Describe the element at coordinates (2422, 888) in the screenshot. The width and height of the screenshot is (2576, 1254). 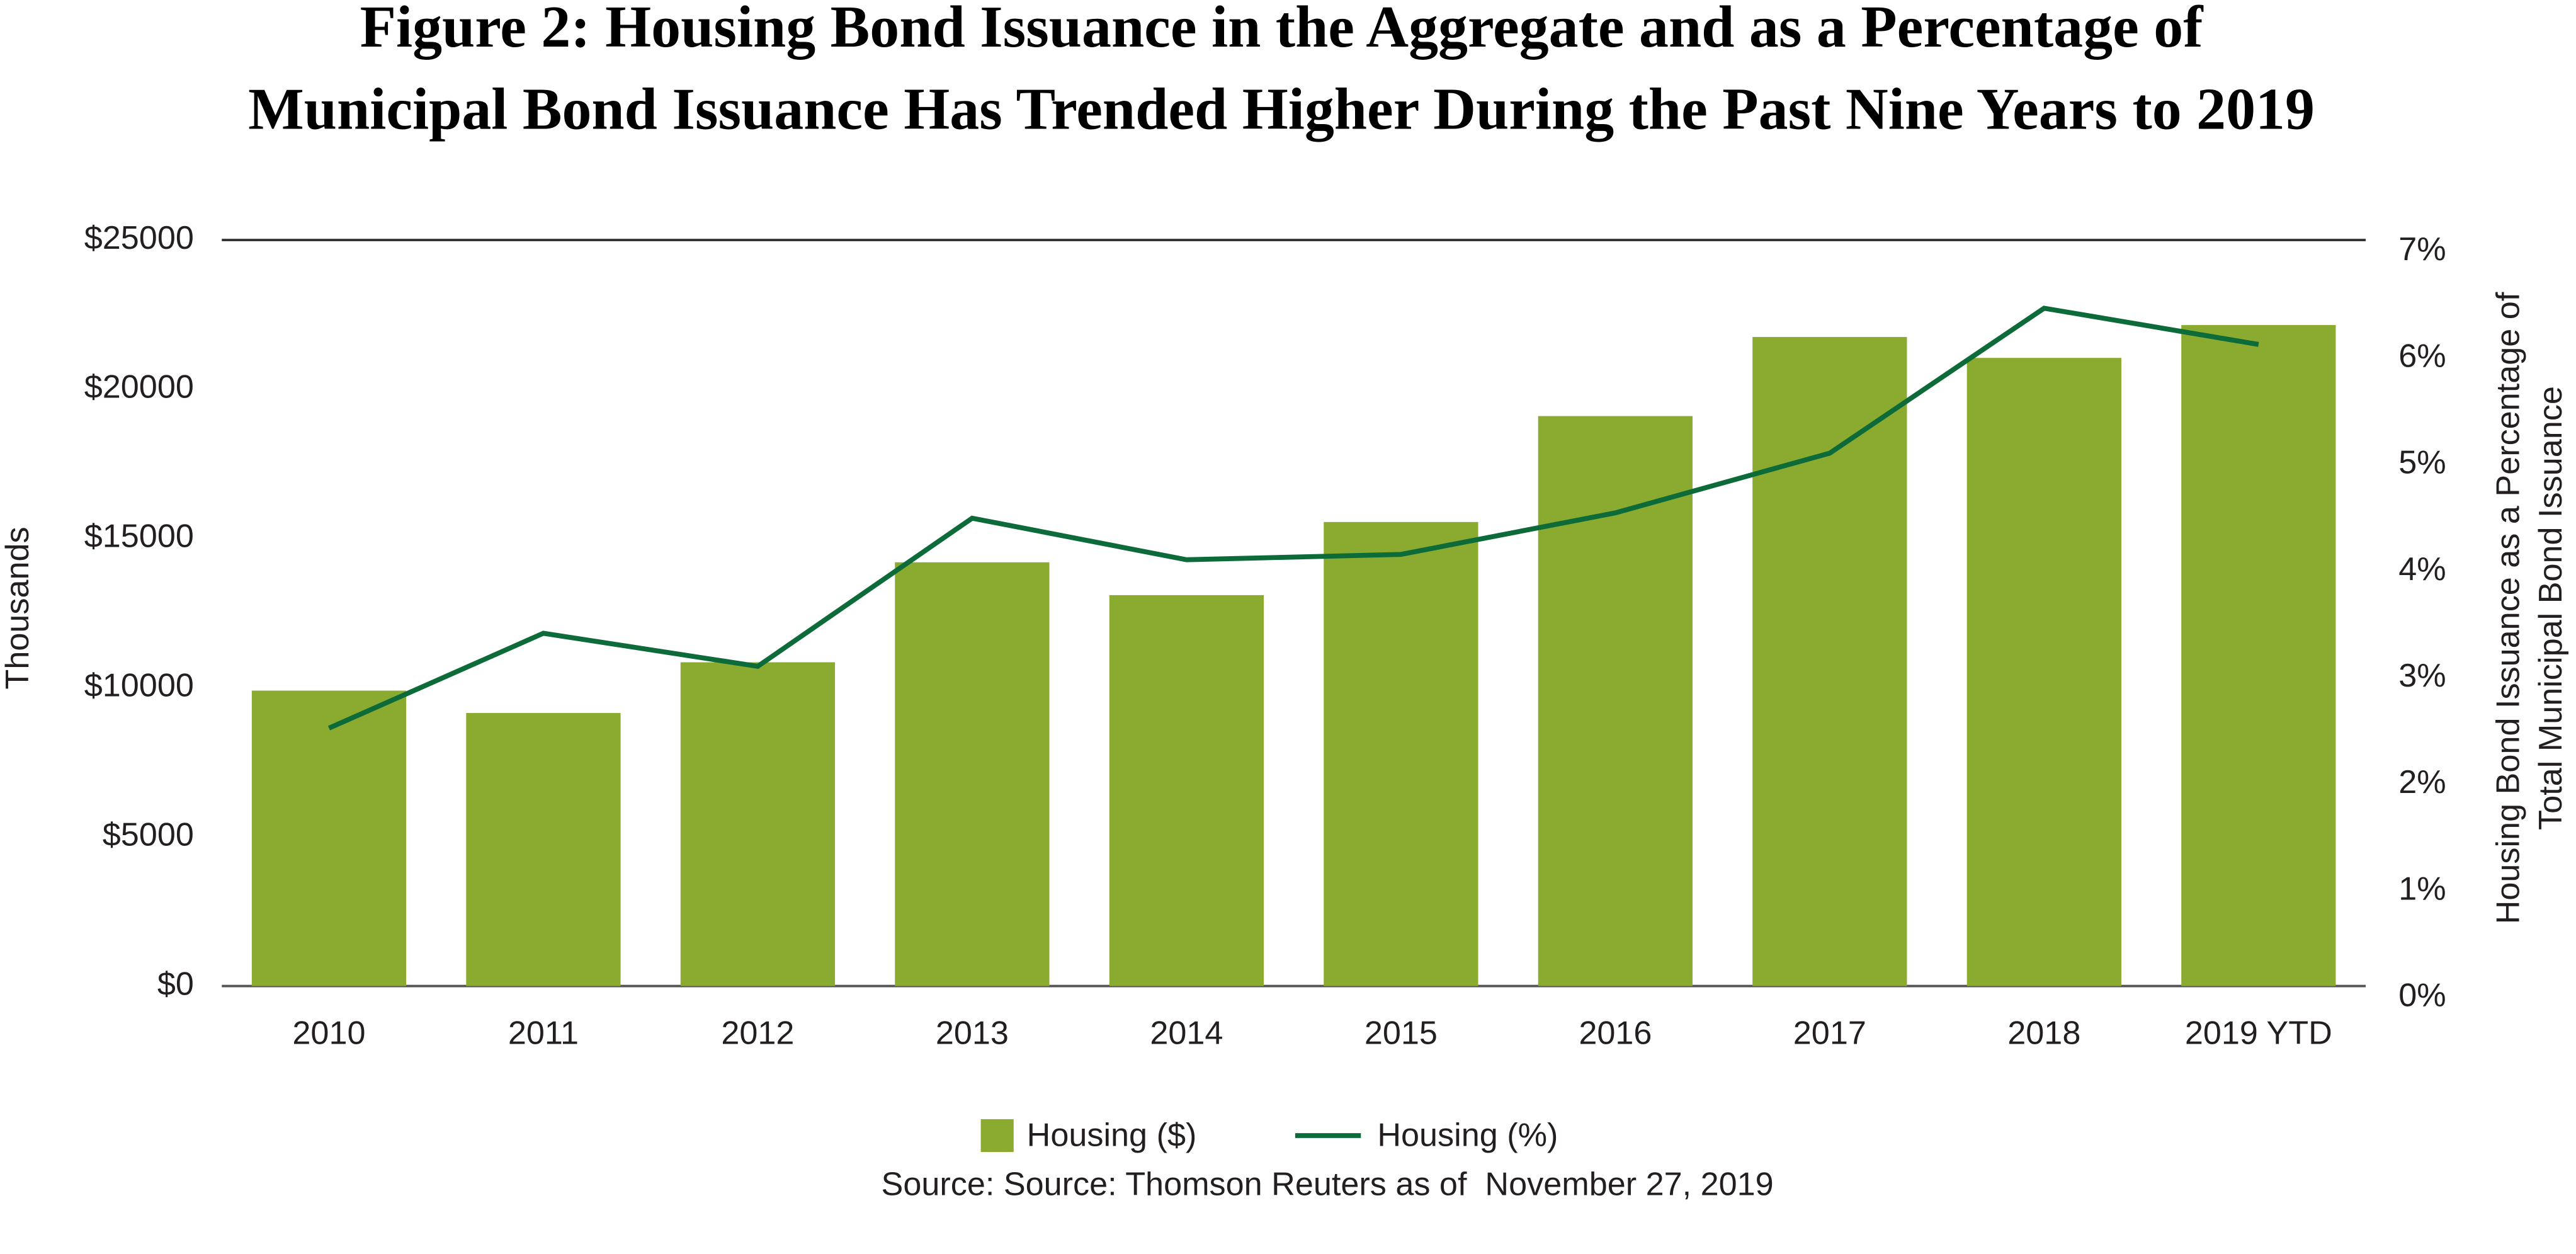
I see `y2-tick-label: 1%` at that location.